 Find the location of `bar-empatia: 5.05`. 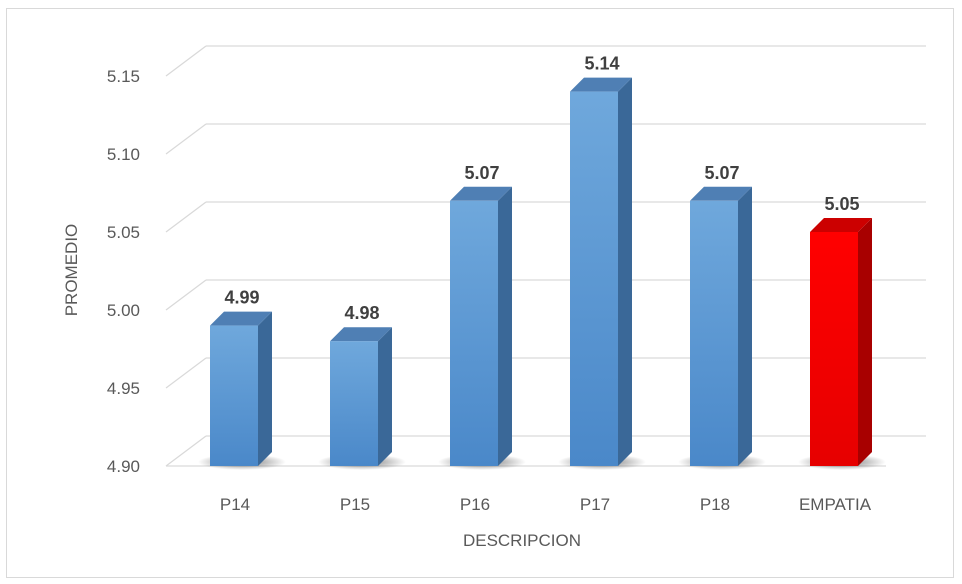

bar-empatia: 5.05 is located at coordinates (842, 332).